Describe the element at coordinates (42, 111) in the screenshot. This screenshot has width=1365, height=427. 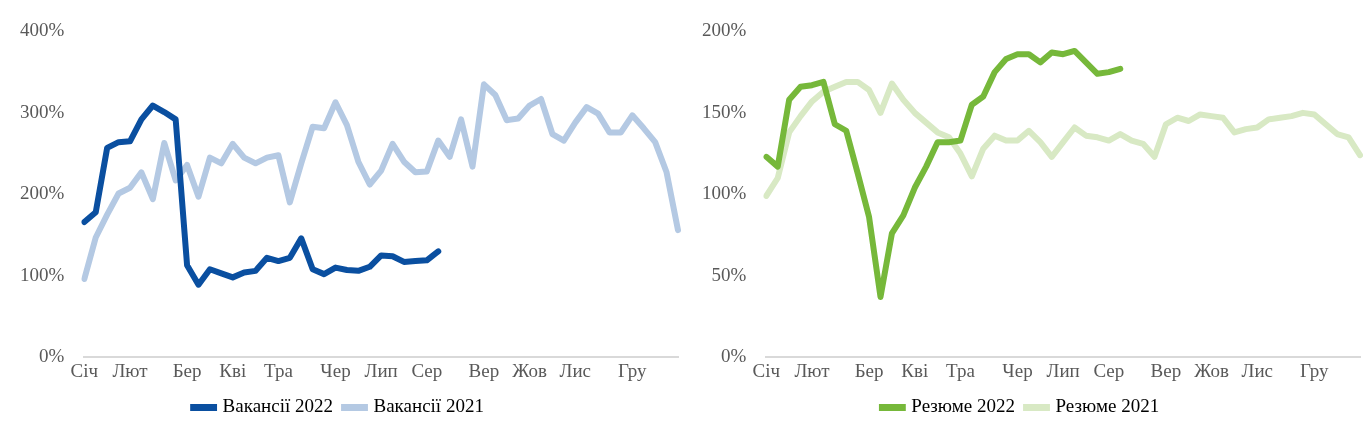
I see `y-tick-label: 300%` at that location.